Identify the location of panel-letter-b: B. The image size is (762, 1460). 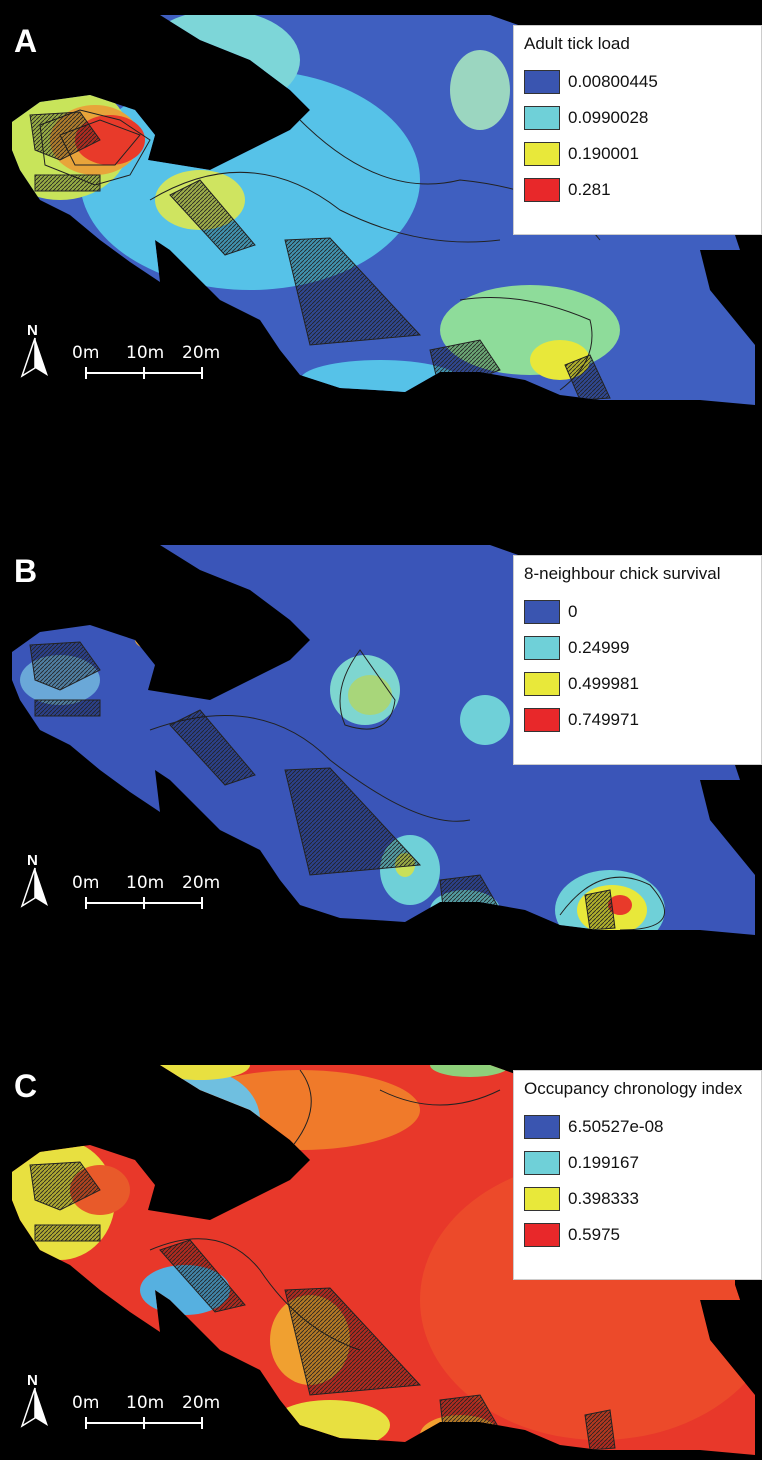
(26, 571).